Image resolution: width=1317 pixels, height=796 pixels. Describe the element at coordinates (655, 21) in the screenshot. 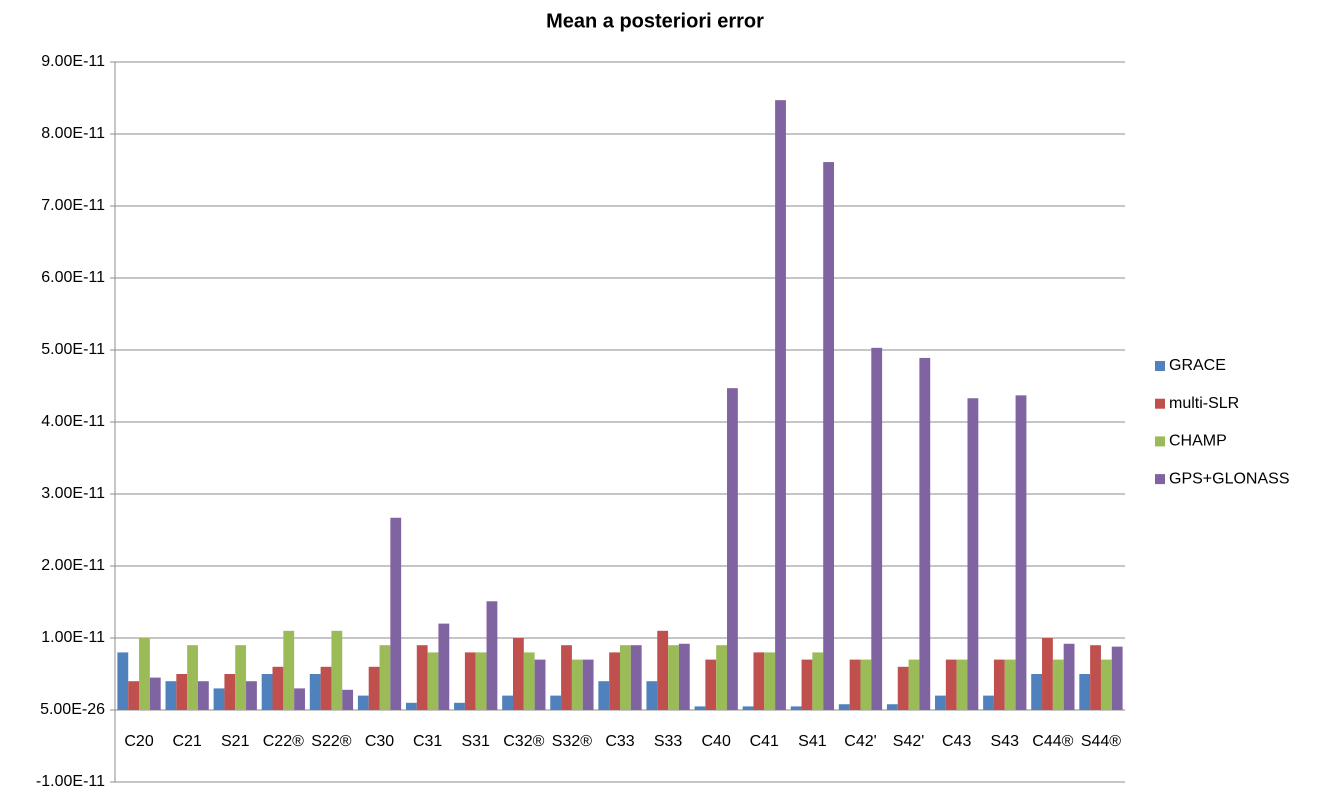

I see `chart-title: Mean a posteriori error` at that location.